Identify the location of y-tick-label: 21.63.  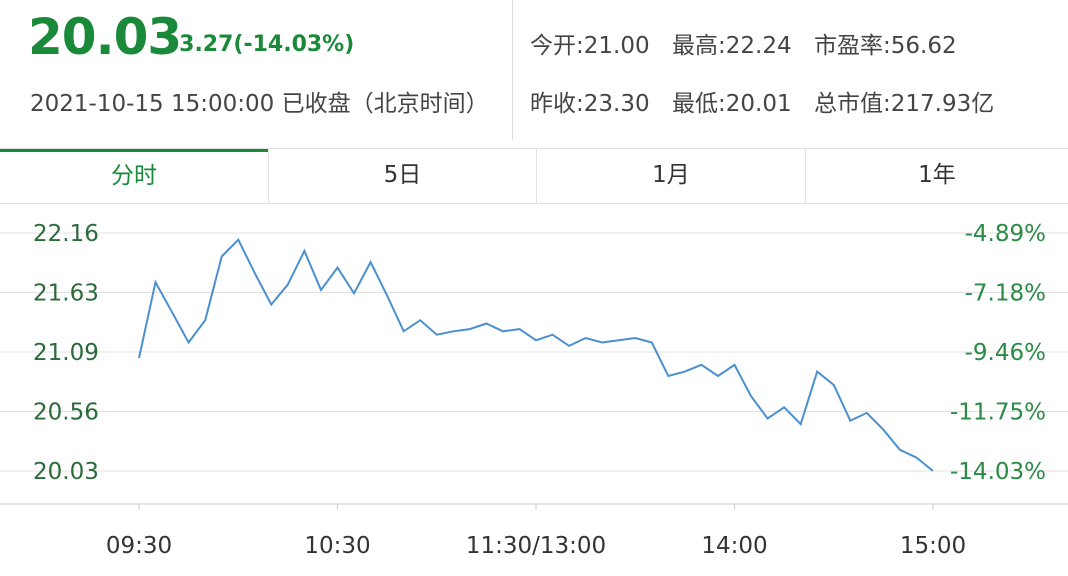
(66, 294).